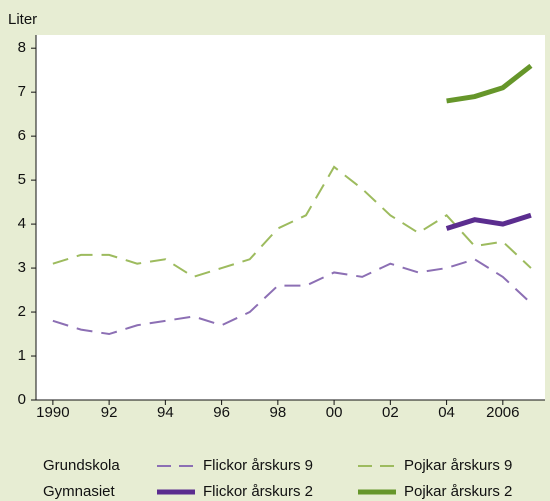  What do you see at coordinates (446, 412) in the screenshot?
I see `x-tick-label: 04` at bounding box center [446, 412].